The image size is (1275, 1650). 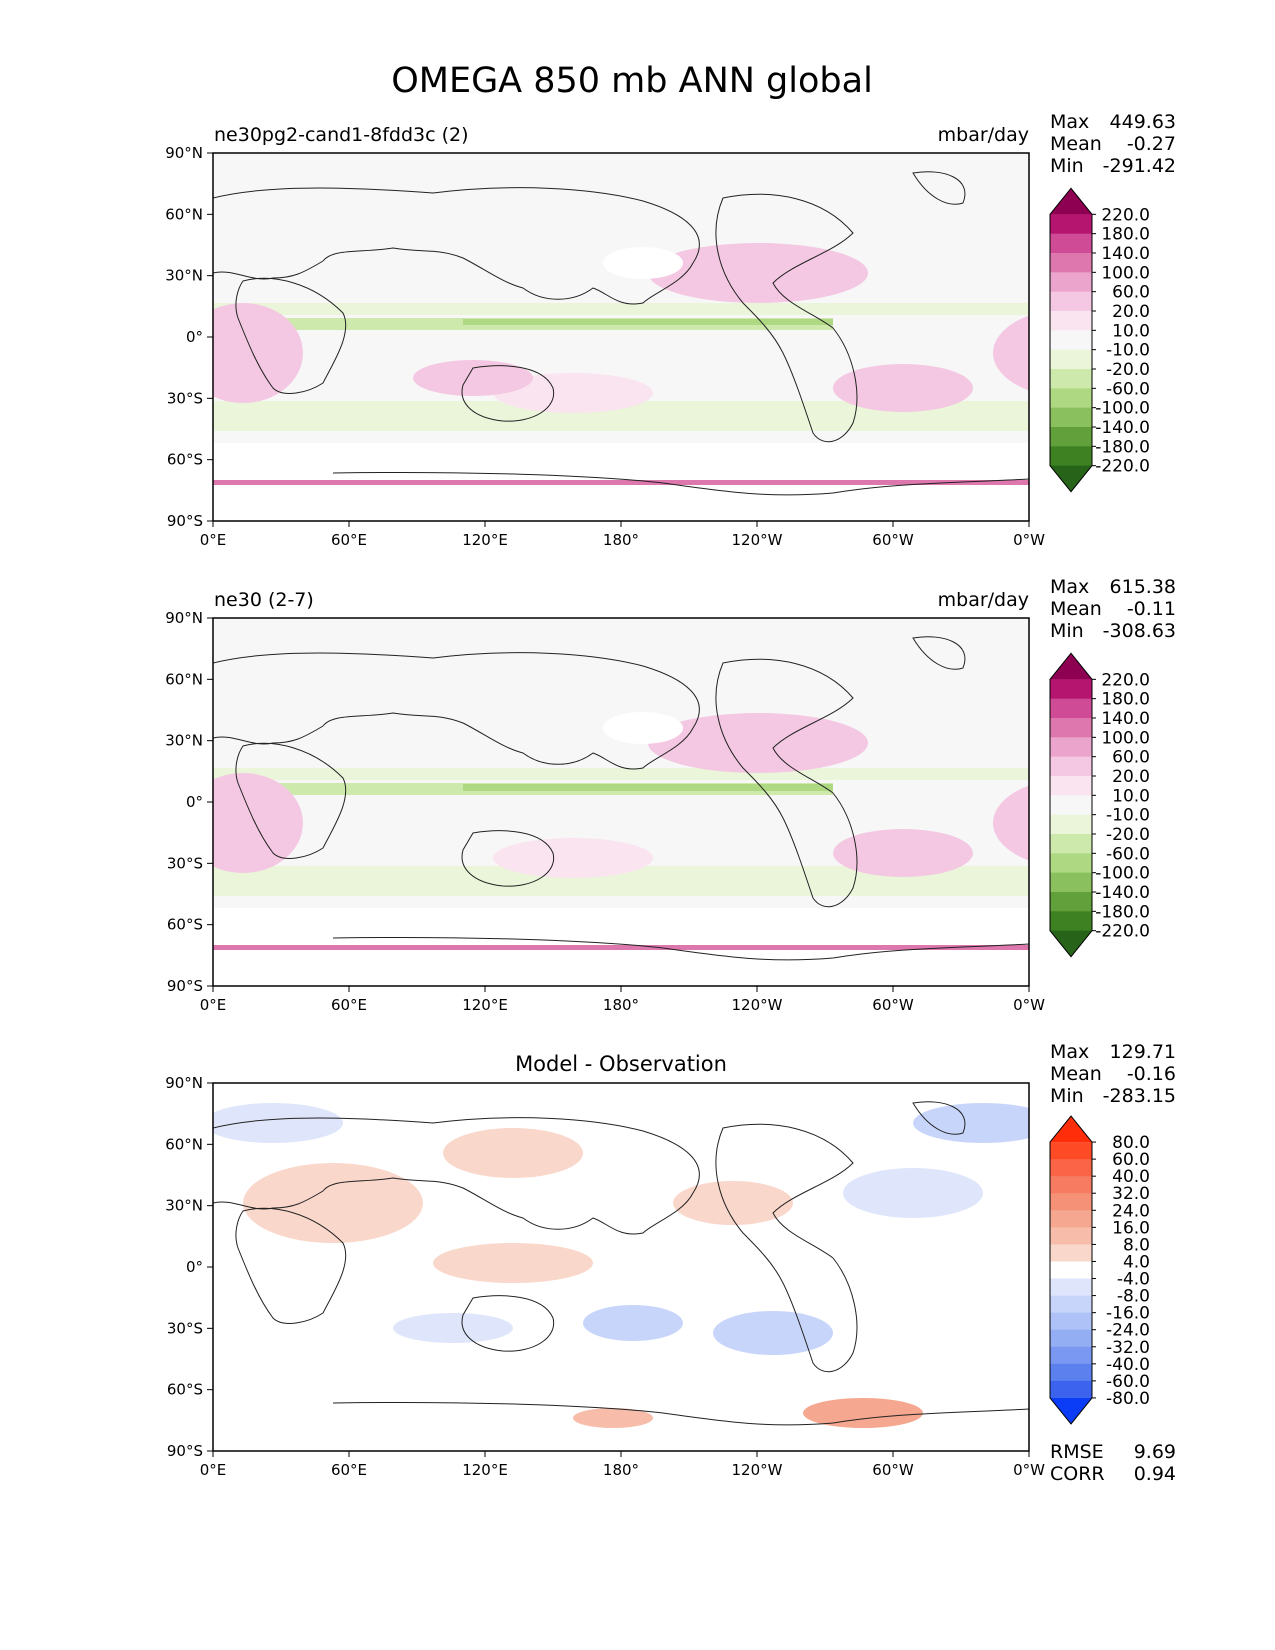 I want to click on colorbar-label: 80.0, so click(x=1131, y=1143).